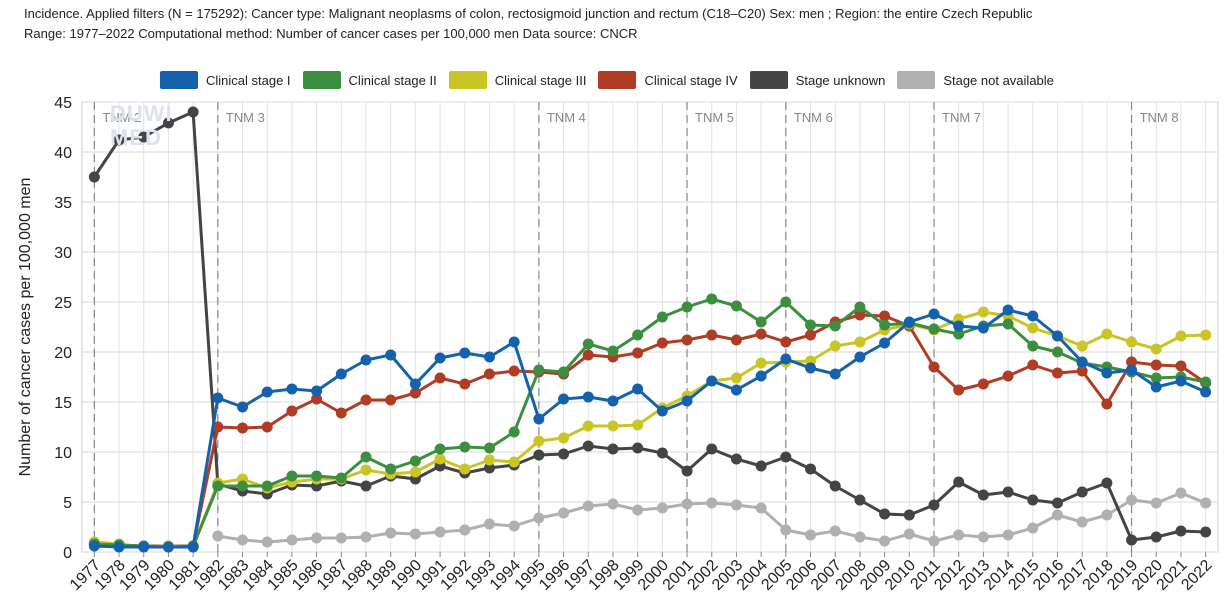 The height and width of the screenshot is (614, 1228). I want to click on legend-item: Clinical stage IV, so click(668, 80).